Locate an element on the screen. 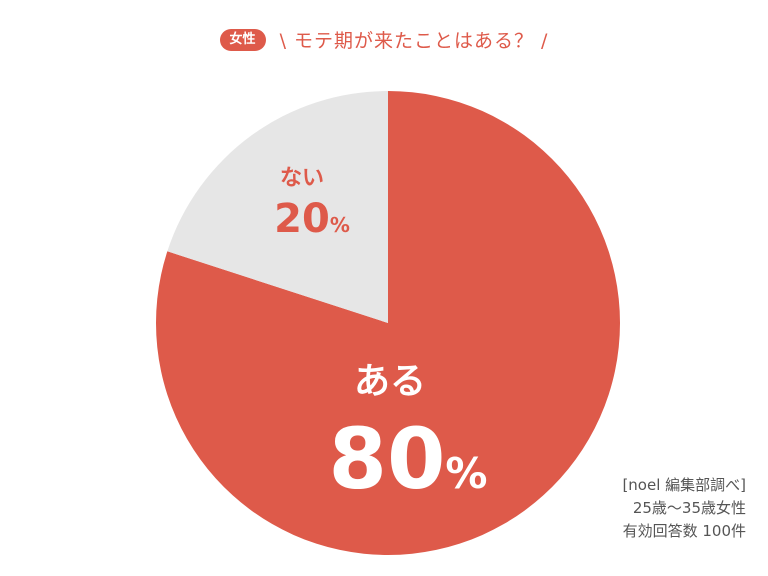 This screenshot has height=576, width=768. slice-value-nai-number: 20 is located at coordinates (302, 219).